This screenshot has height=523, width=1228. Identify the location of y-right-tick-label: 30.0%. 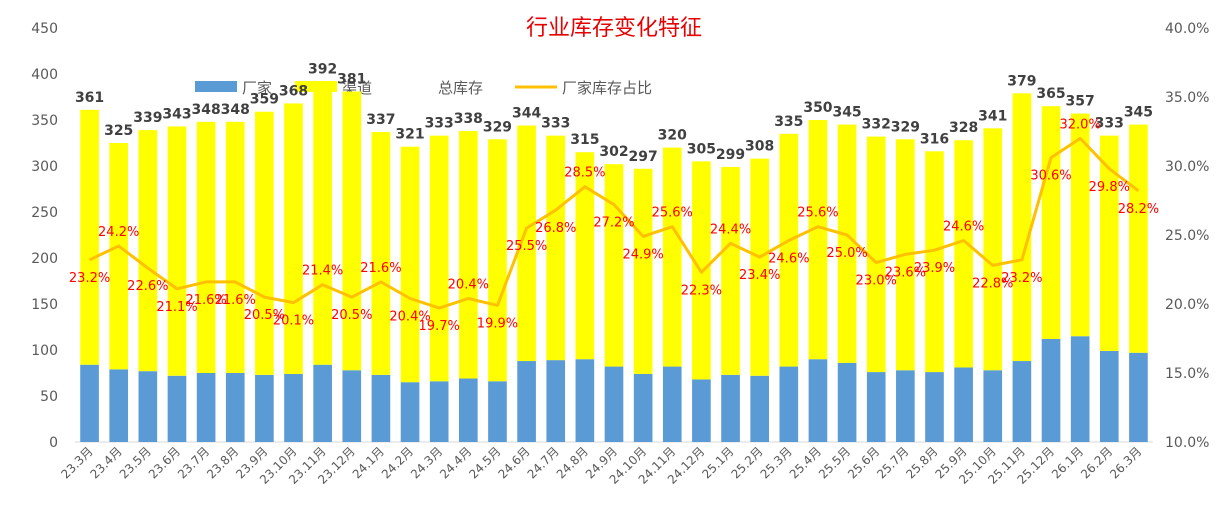
(1187, 167).